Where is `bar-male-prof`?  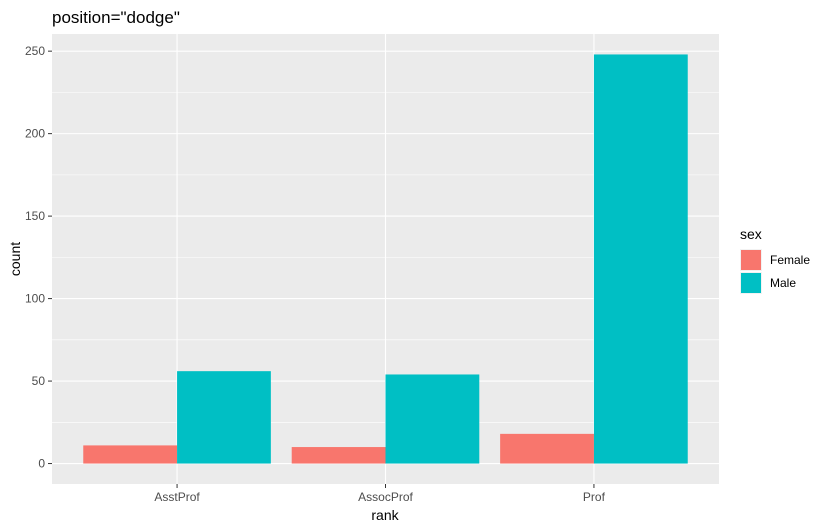
bar-male-prof is located at coordinates (640, 259).